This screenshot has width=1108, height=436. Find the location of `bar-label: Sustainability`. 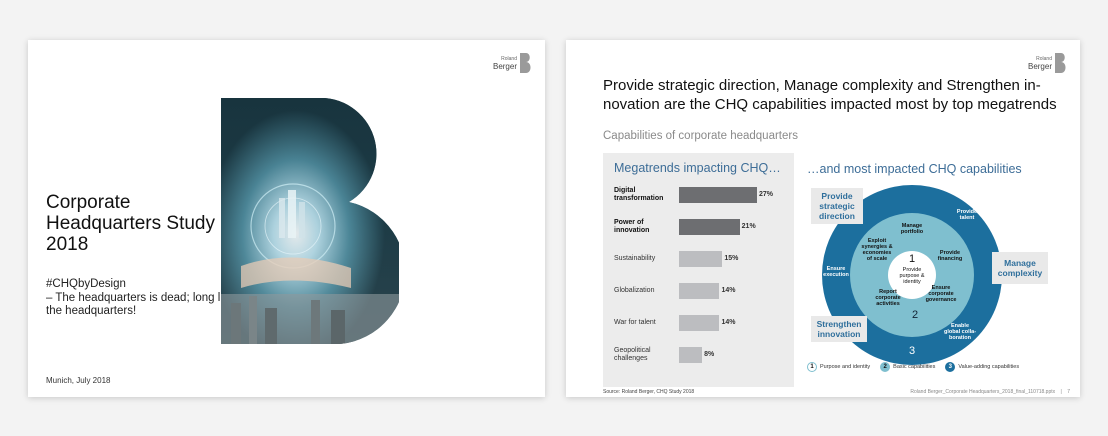

bar-label: Sustainability is located at coordinates (635, 258).